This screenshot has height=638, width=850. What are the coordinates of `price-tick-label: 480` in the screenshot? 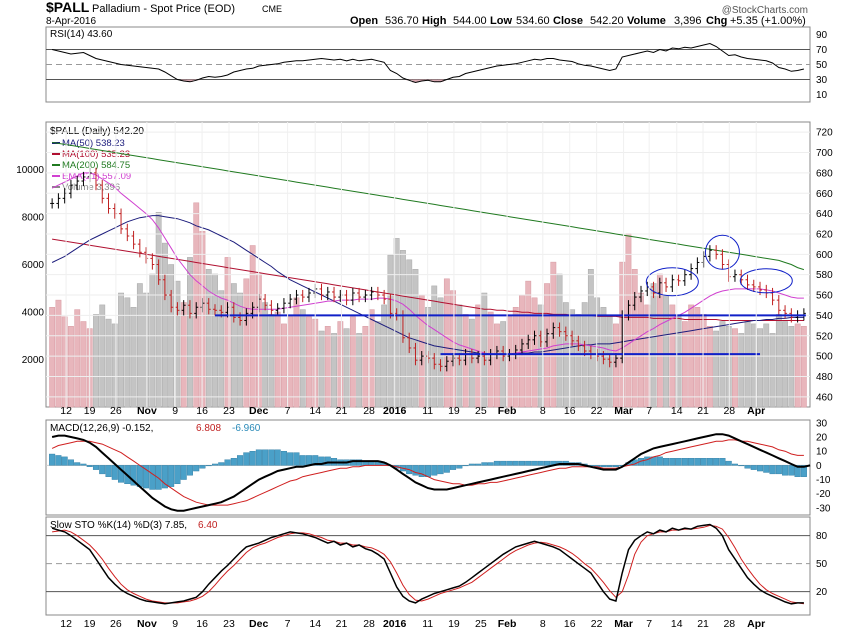 It's located at (824, 377).